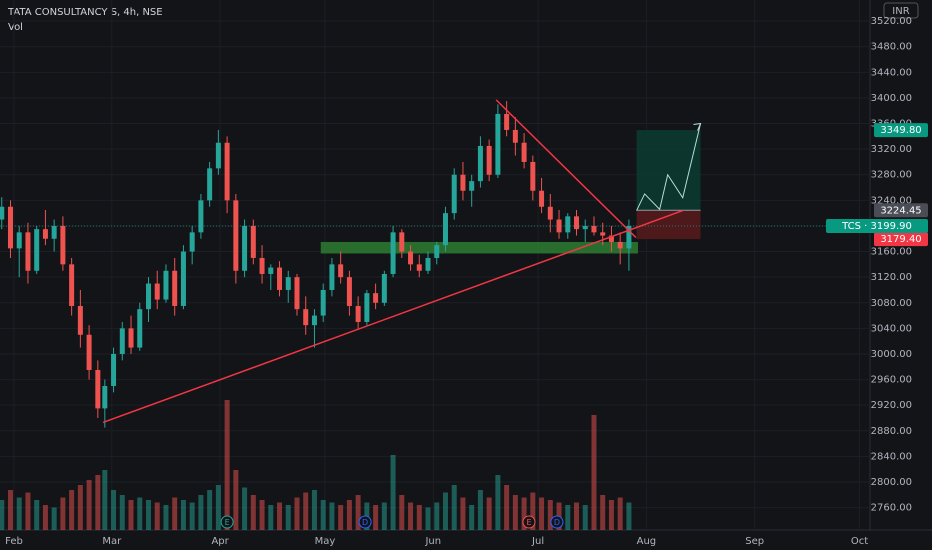 The height and width of the screenshot is (550, 932). What do you see at coordinates (901, 239) in the screenshot?
I see `stop-label-bg` at bounding box center [901, 239].